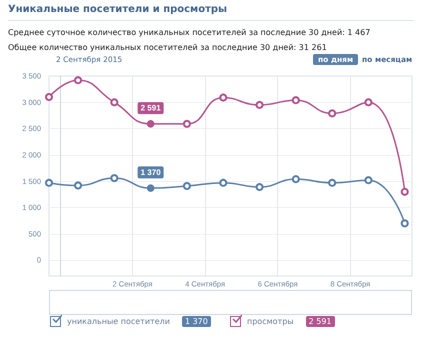 The image size is (424, 341). Describe the element at coordinates (151, 108) in the screenshot. I see `data-label: 2 591` at that location.